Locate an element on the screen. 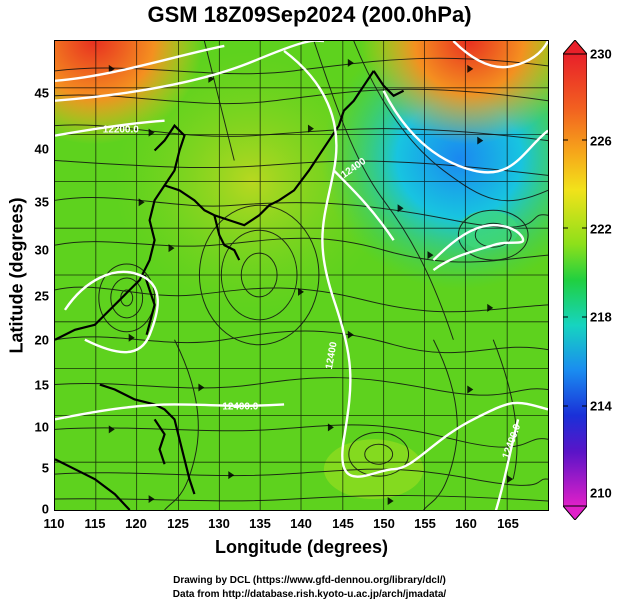 The height and width of the screenshot is (605, 619). x-axis-label: Longitude (degrees) is located at coordinates (301, 547).